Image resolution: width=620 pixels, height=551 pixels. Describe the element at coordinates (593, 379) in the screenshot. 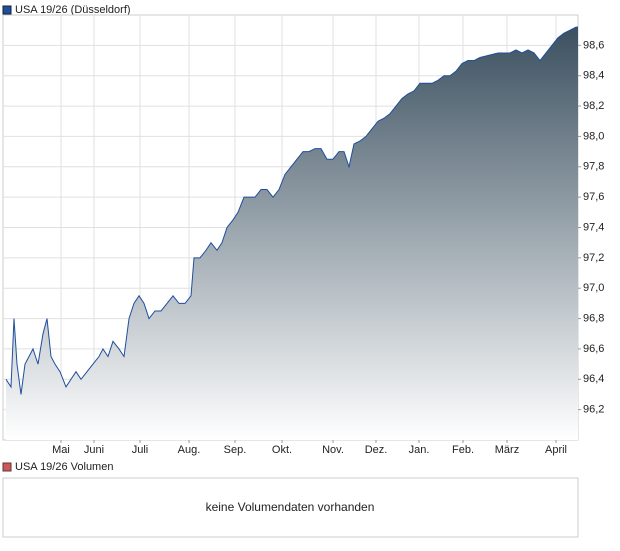

I see `y-tick-label: 96,4` at that location.